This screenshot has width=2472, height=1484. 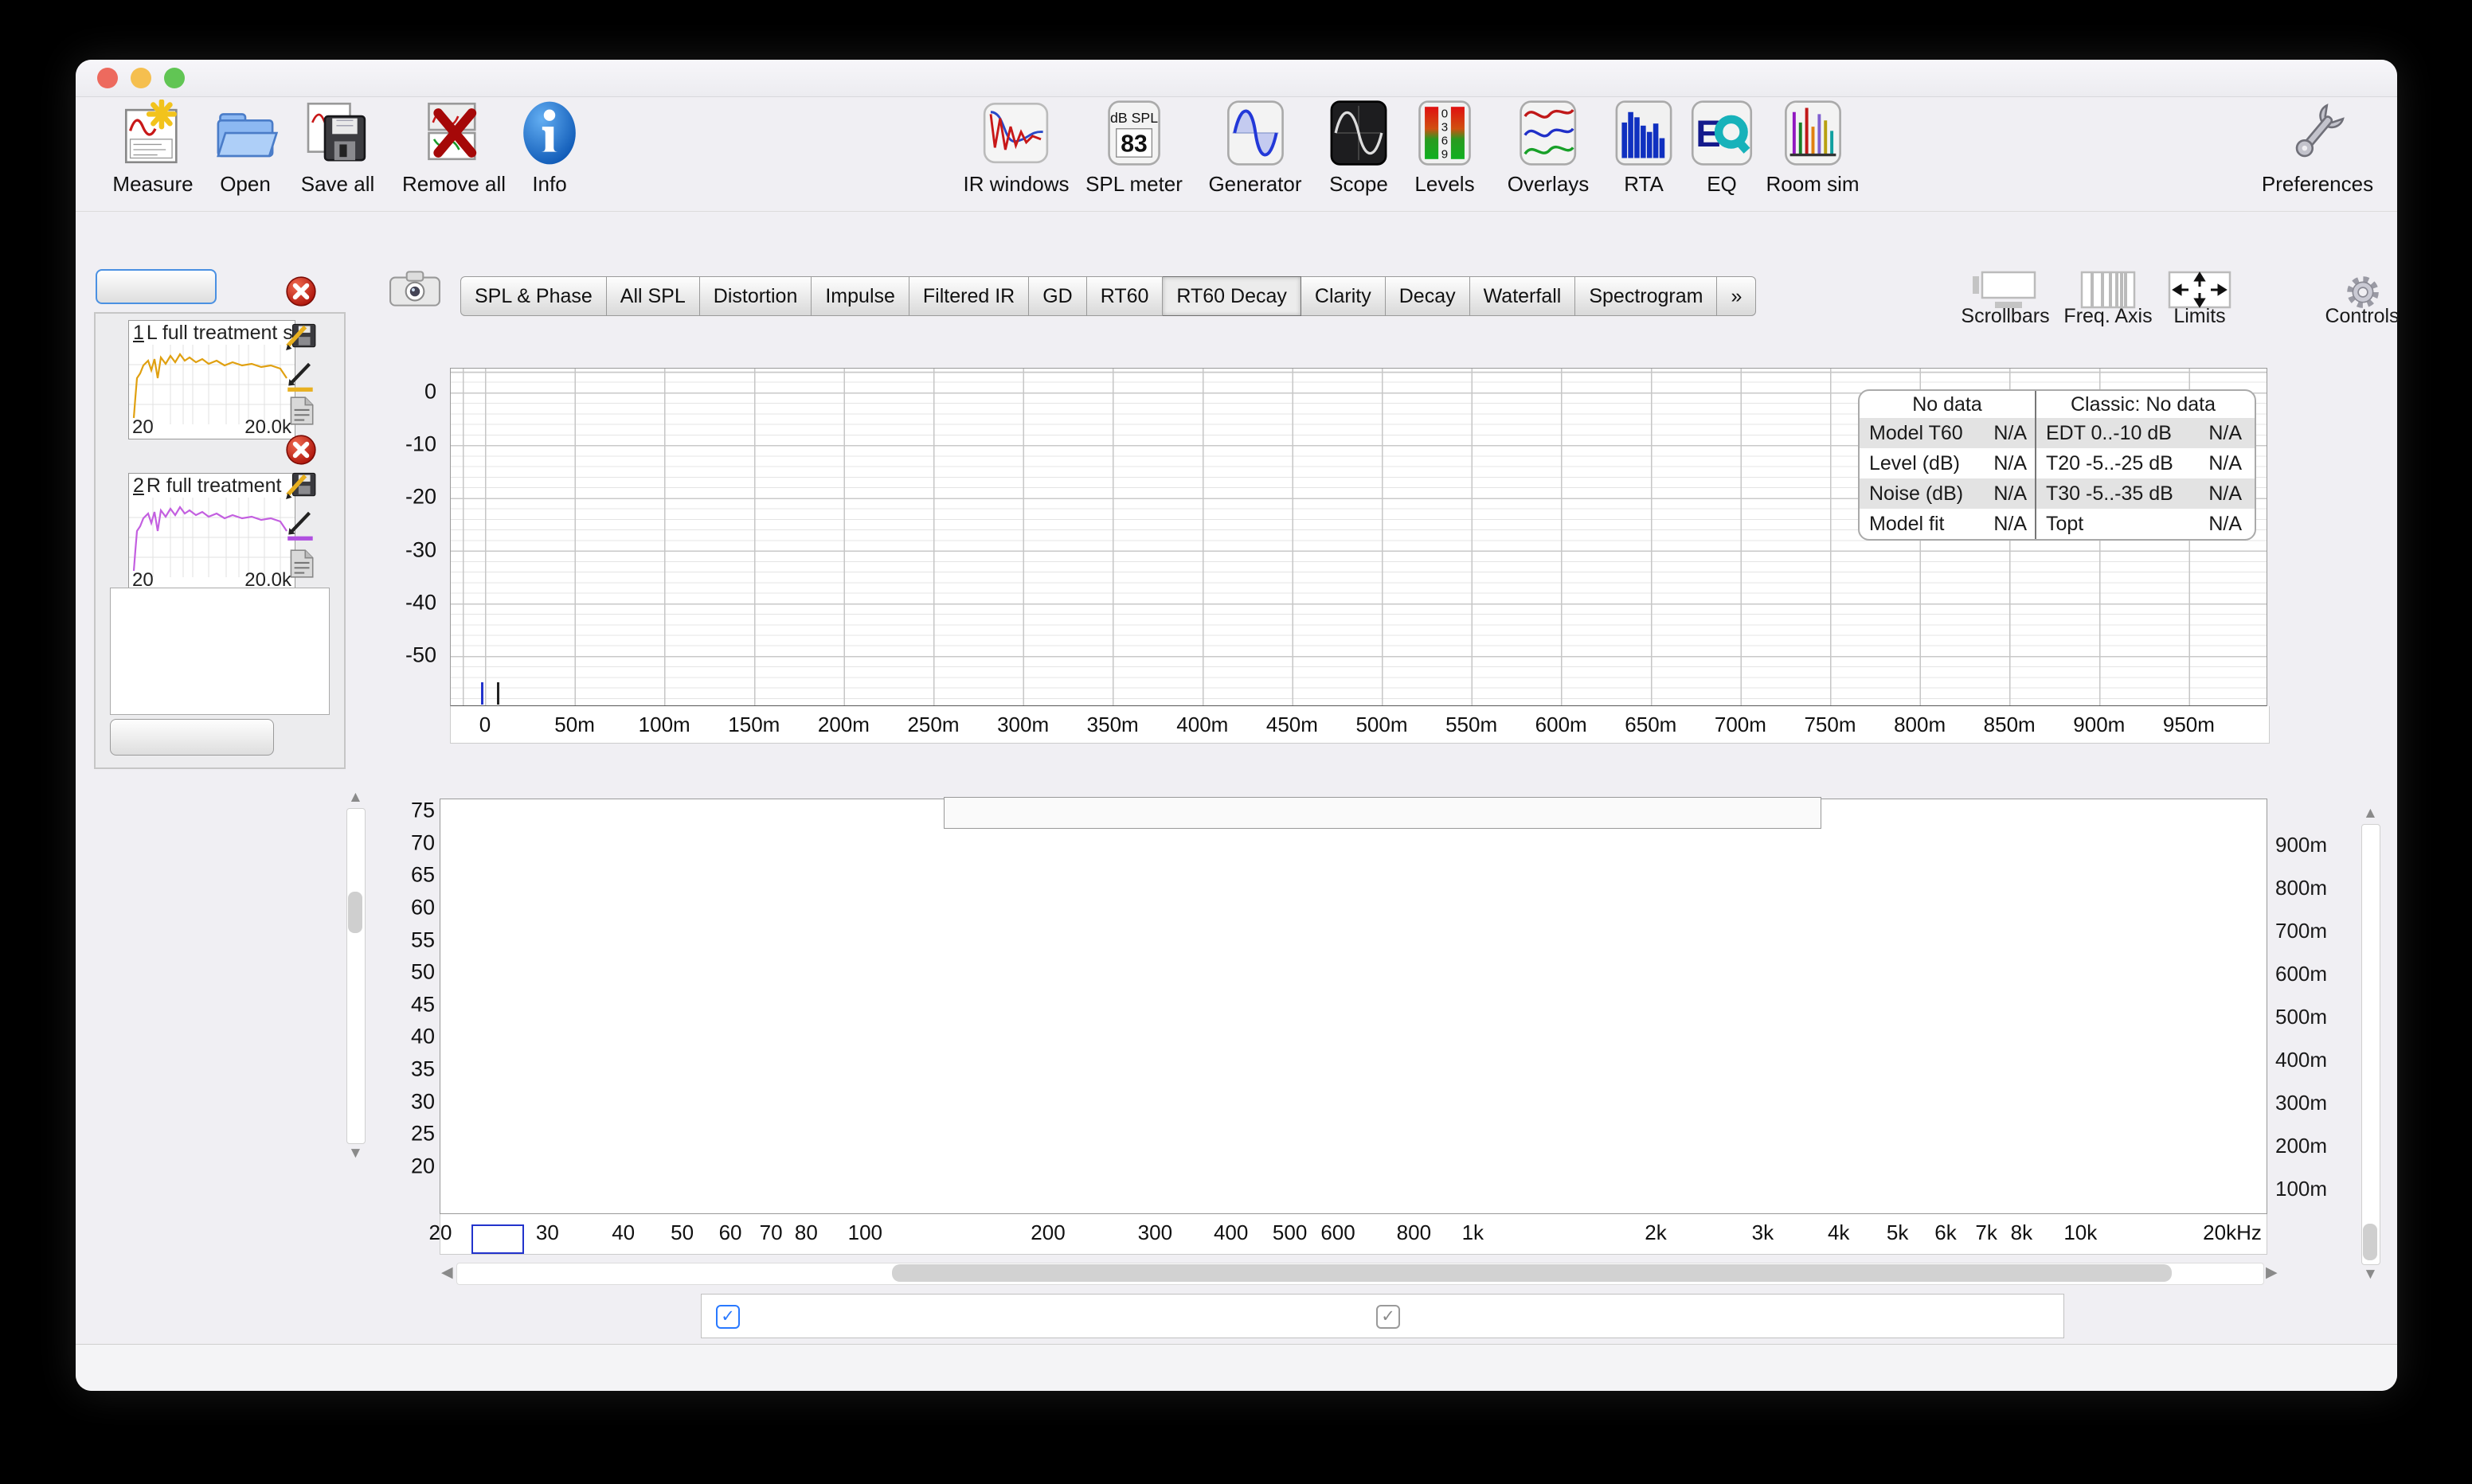 I want to click on change-cal-button, so click(x=192, y=737).